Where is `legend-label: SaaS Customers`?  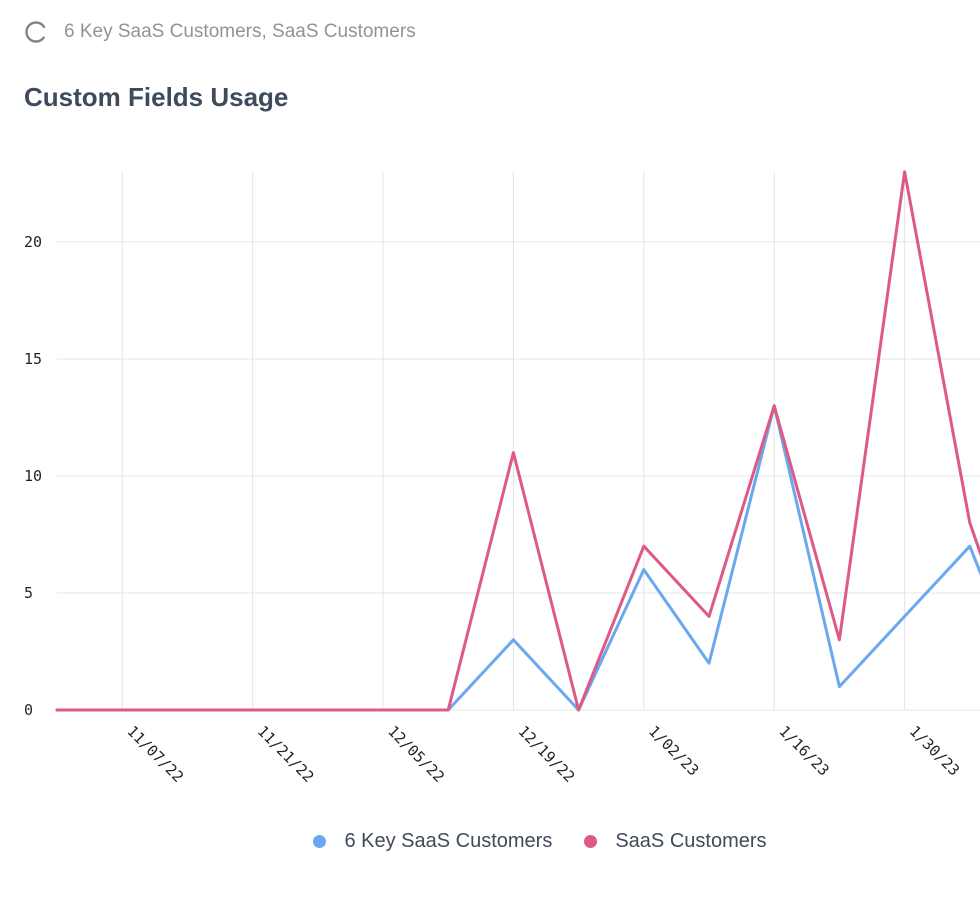 legend-label: SaaS Customers is located at coordinates (691, 841).